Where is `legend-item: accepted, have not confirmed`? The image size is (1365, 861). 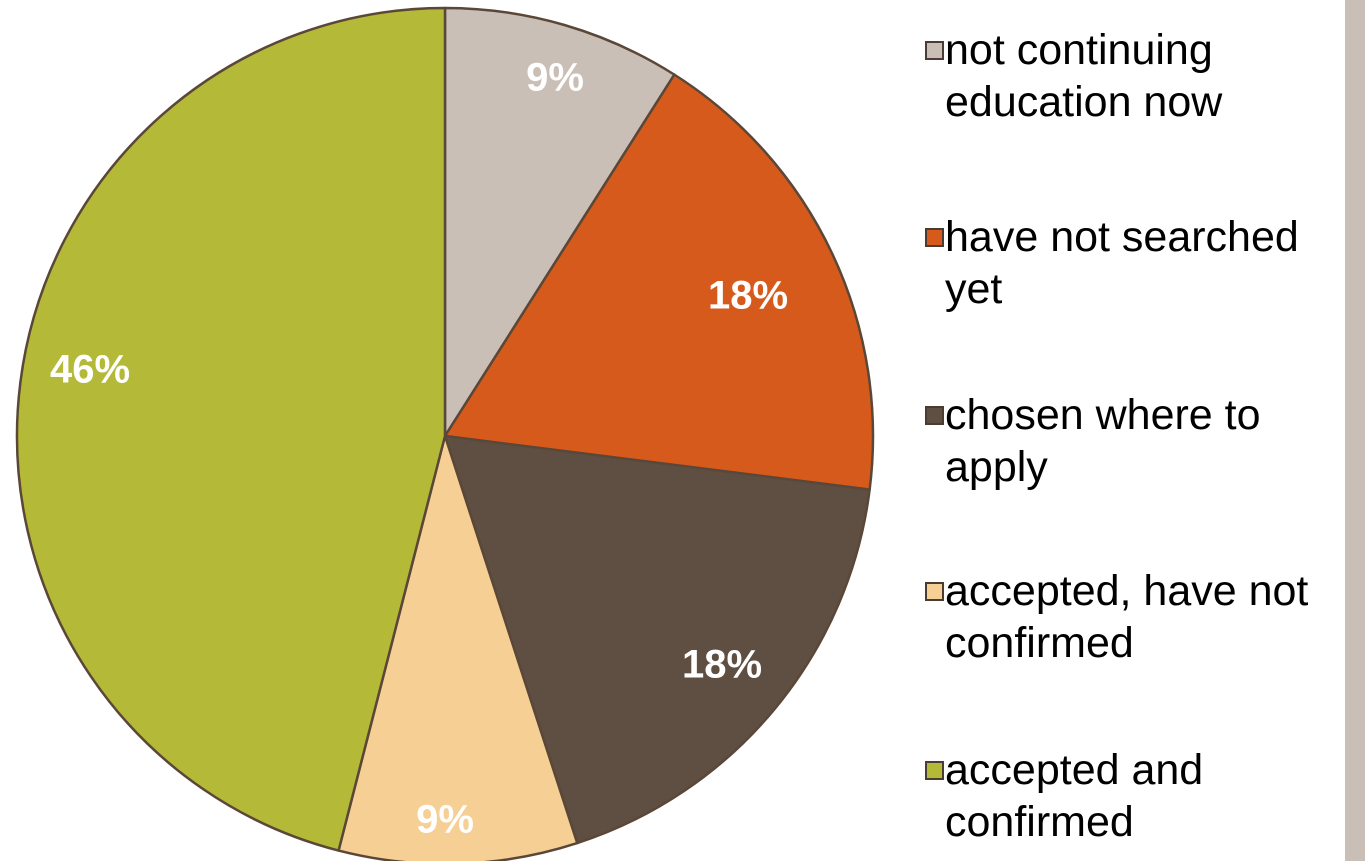
legend-item: accepted, have not confirmed is located at coordinates (1135, 617).